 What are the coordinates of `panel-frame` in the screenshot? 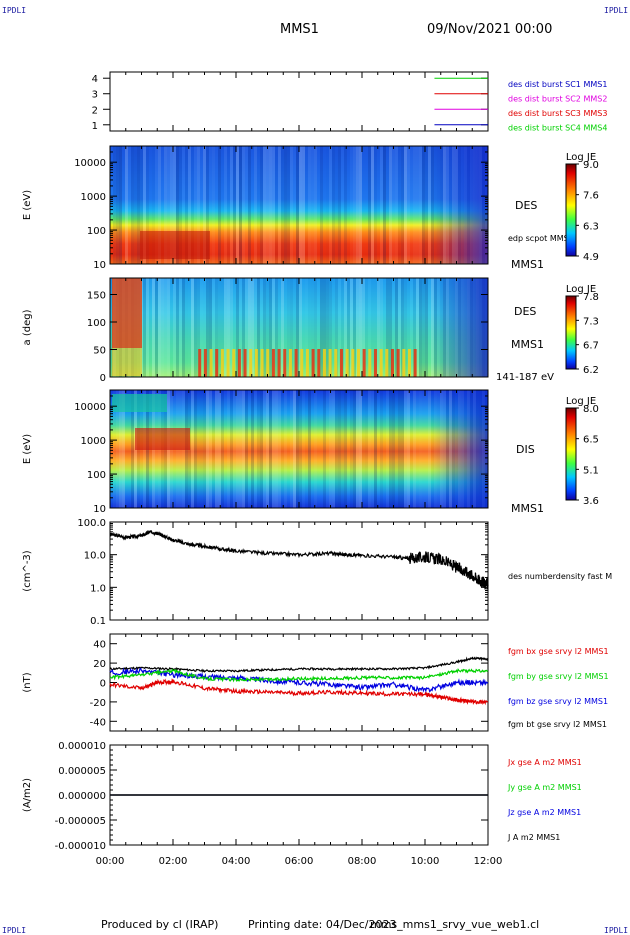 It's located at (299, 101).